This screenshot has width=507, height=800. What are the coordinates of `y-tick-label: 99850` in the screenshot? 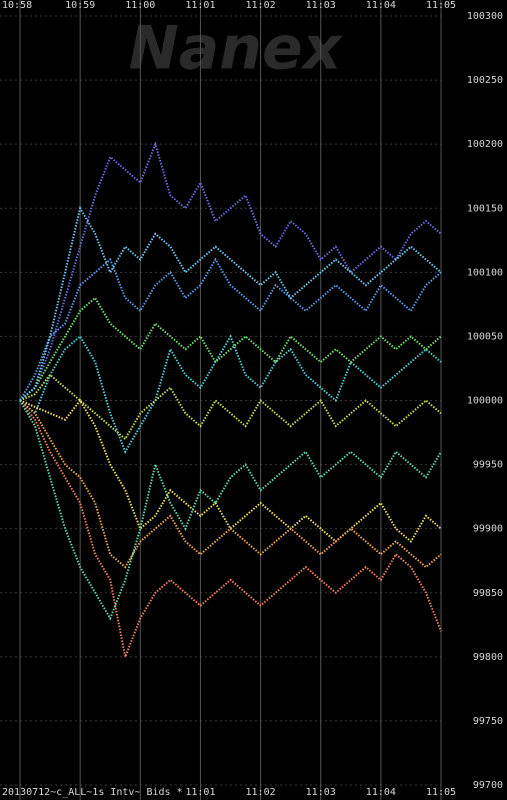 It's located at (488, 593).